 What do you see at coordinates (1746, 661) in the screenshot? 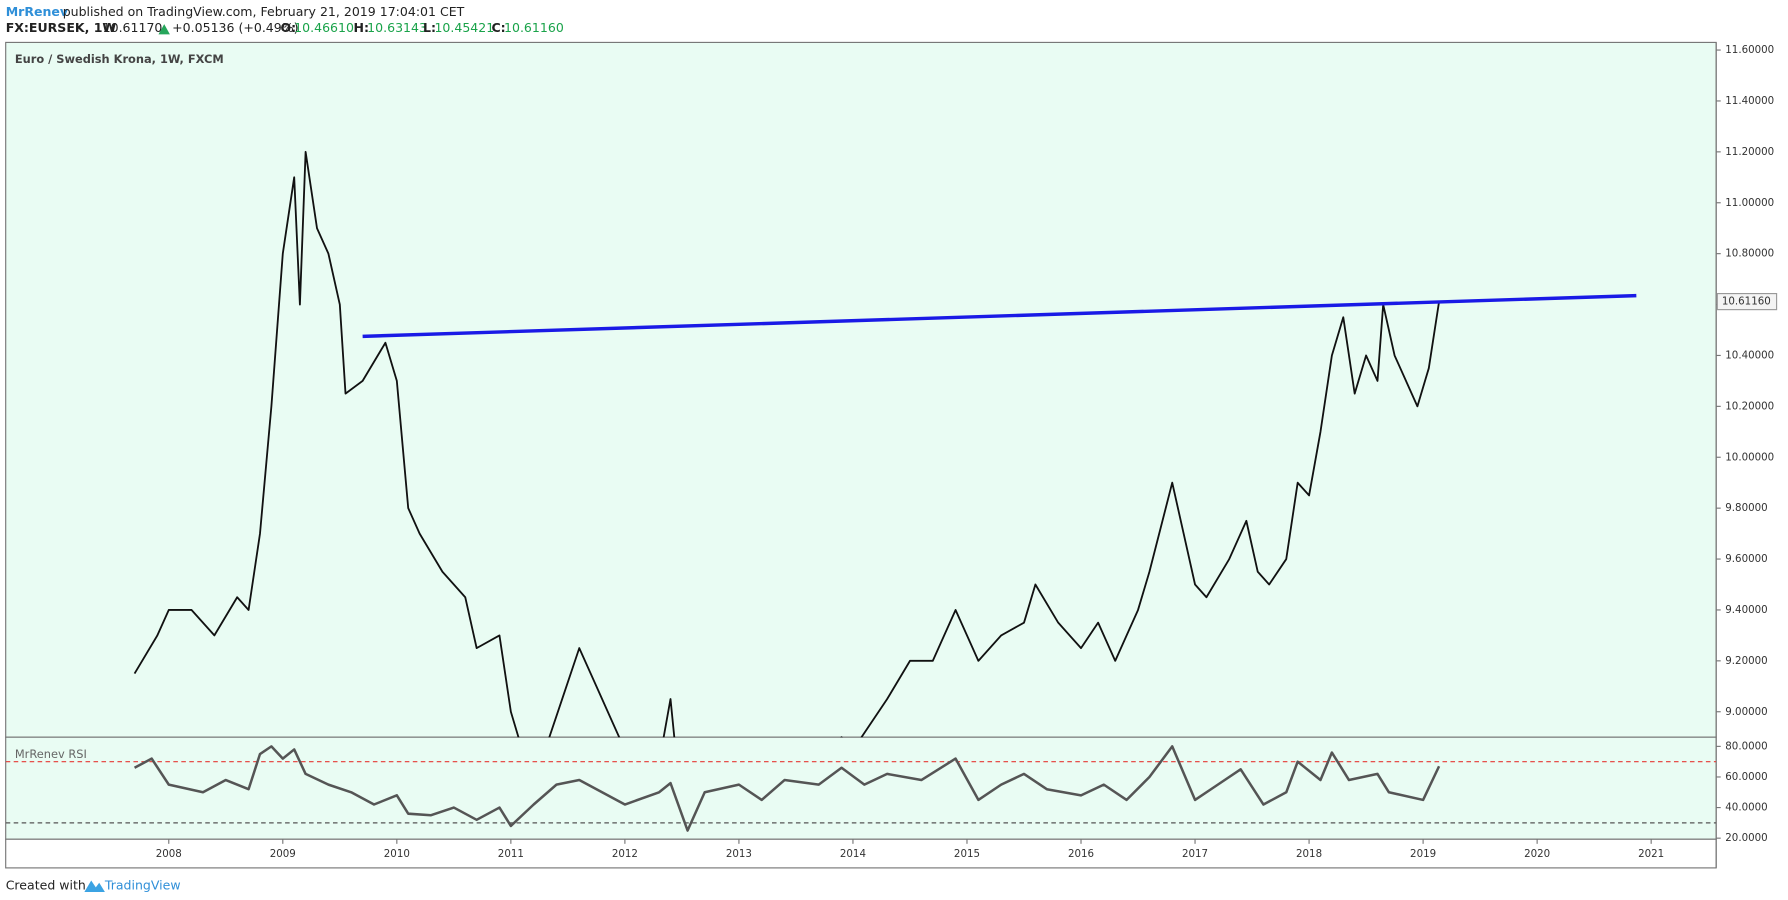
I see `y-tick-label: 9.20000` at bounding box center [1746, 661].